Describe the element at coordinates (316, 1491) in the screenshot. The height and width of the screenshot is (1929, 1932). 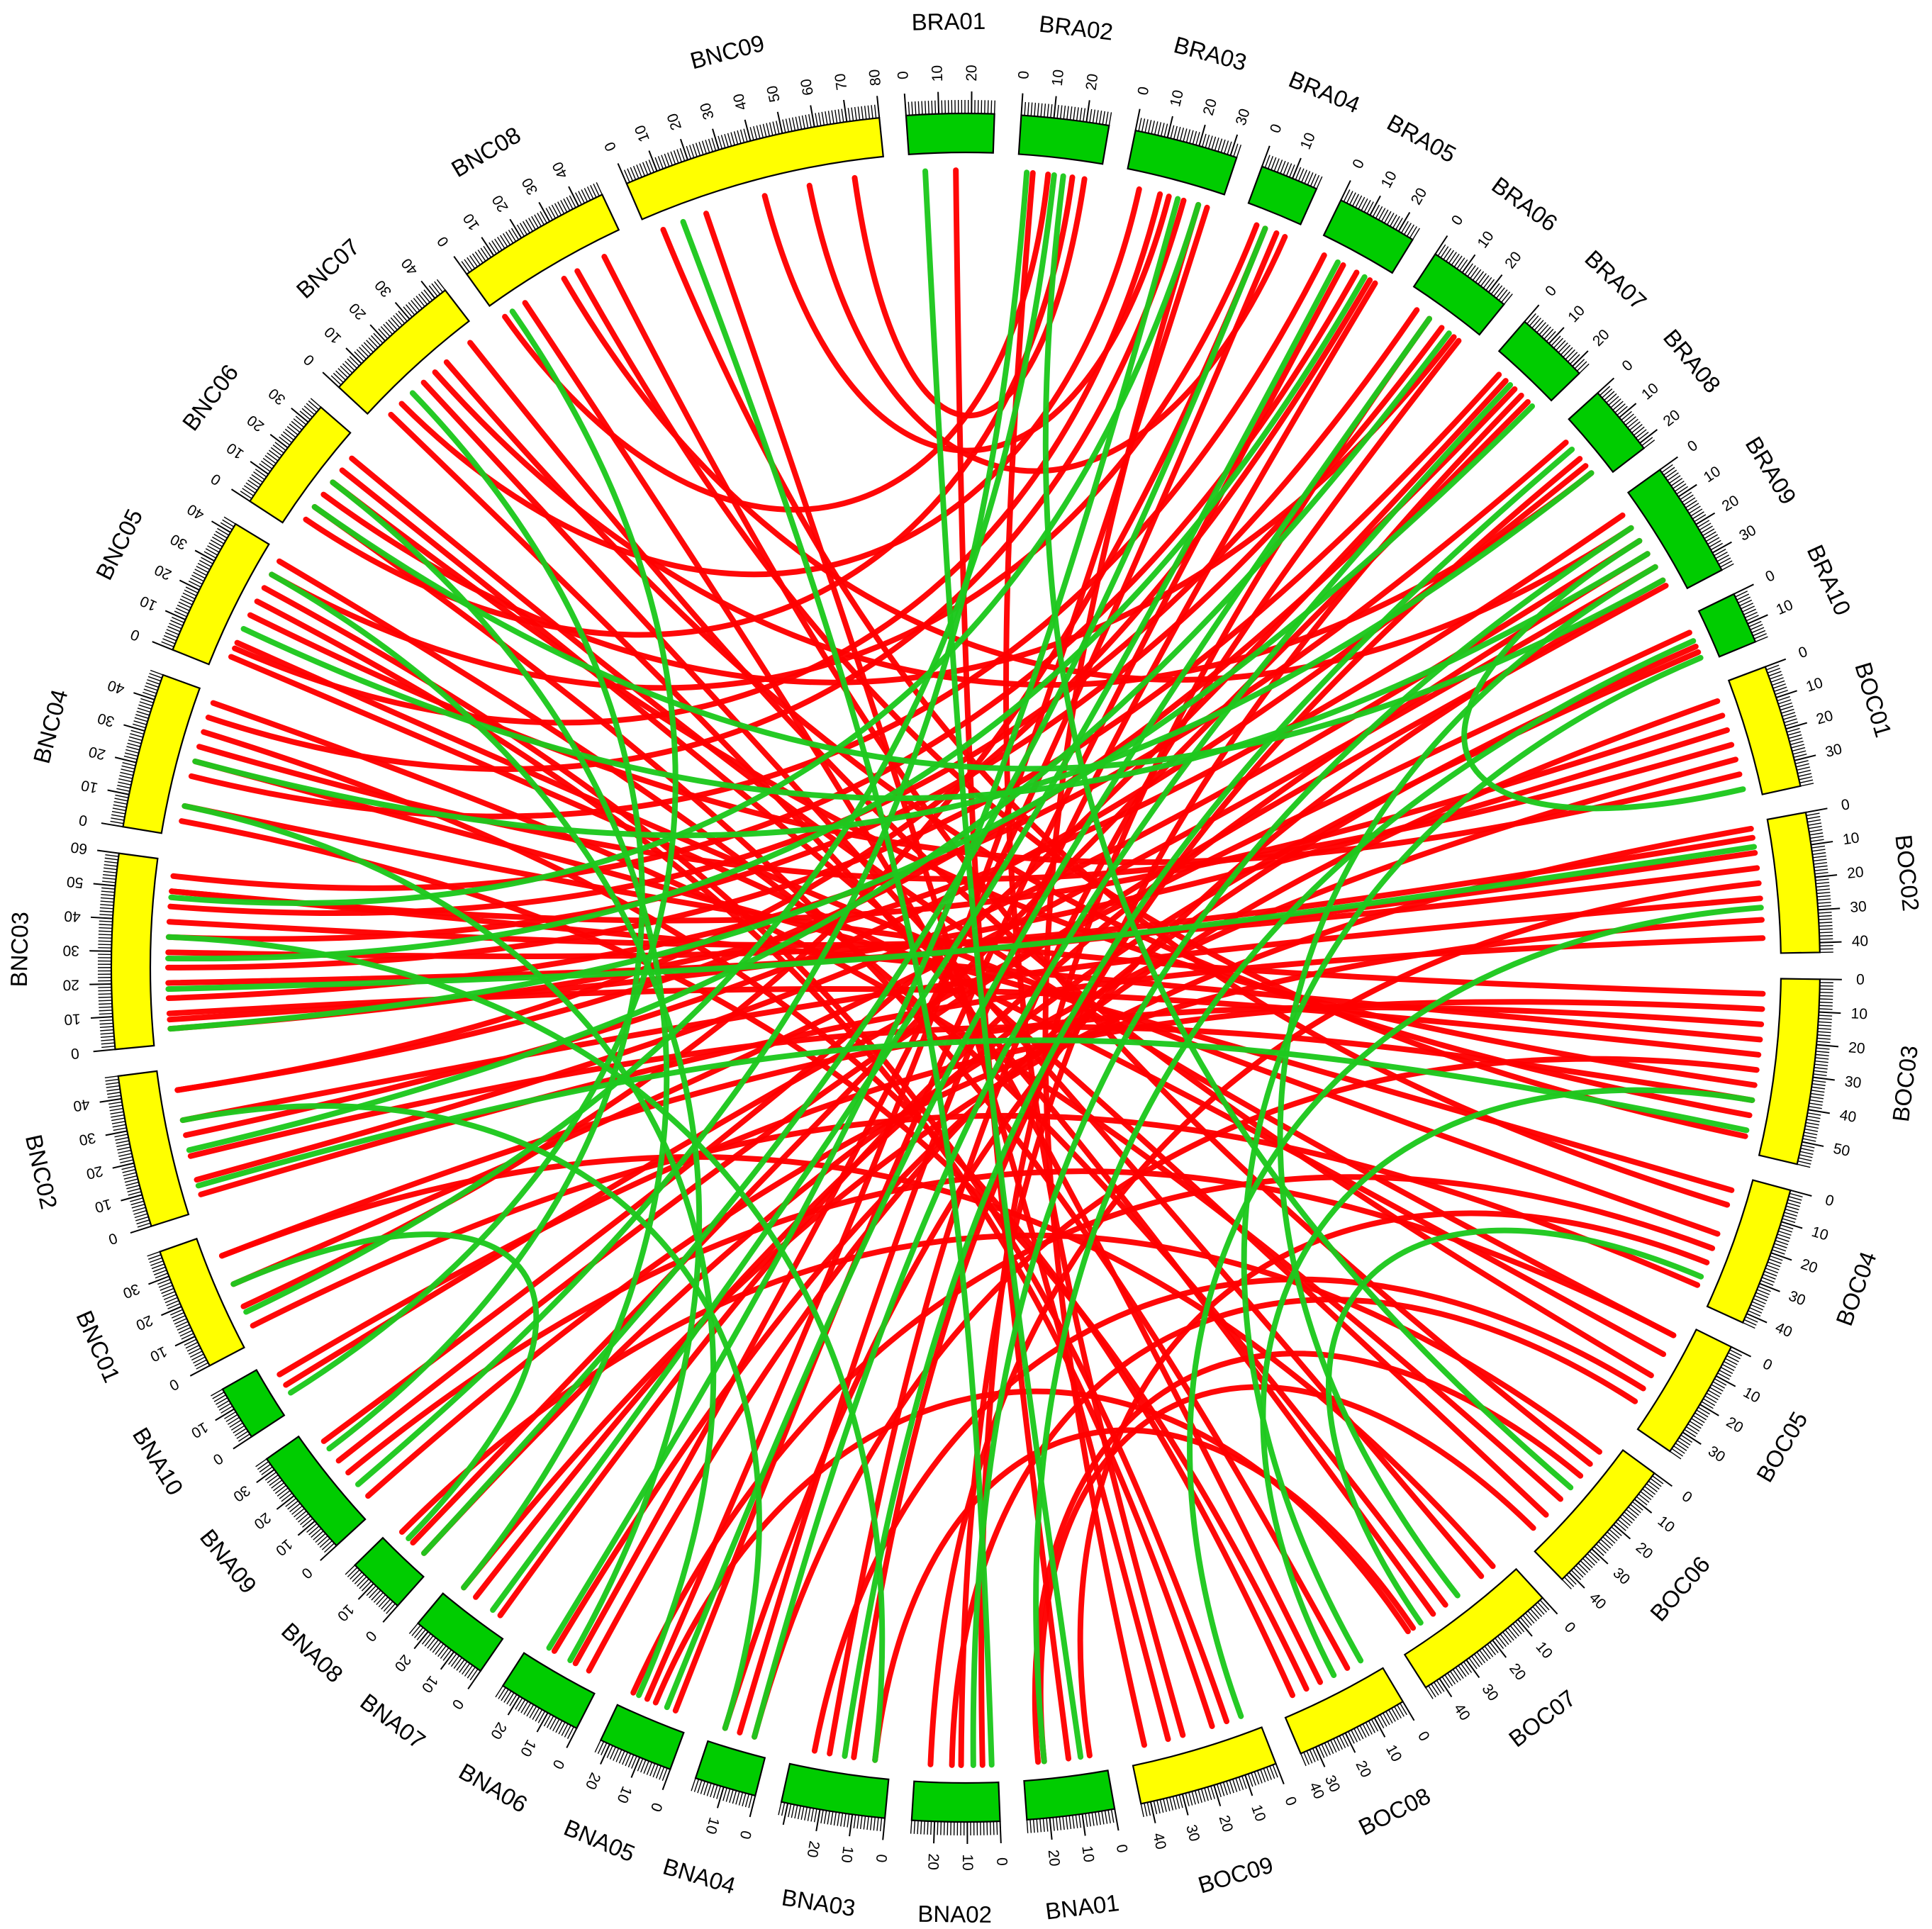
I see `chromosome-band` at that location.